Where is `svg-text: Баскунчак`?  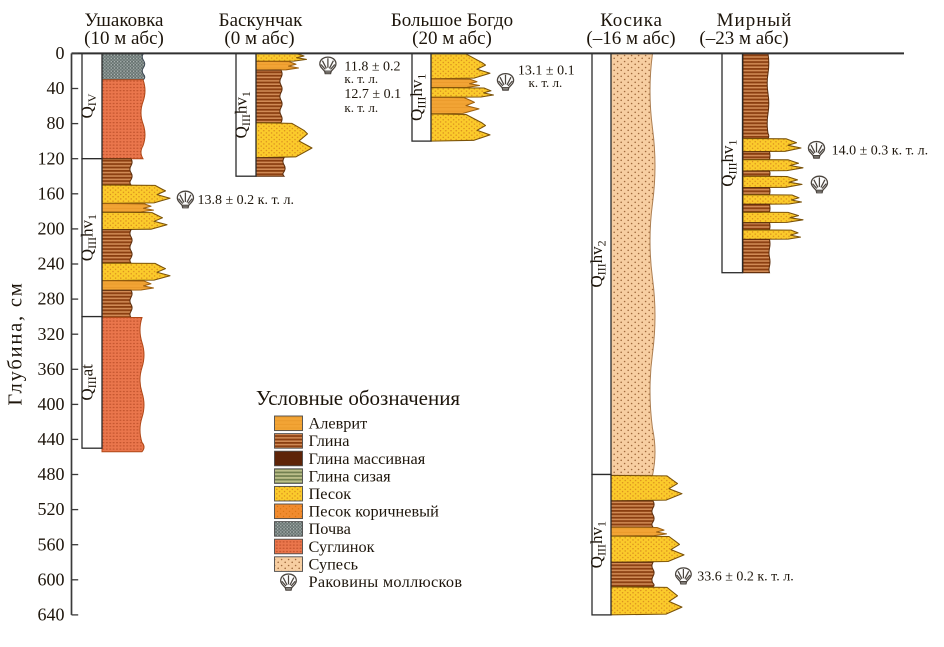
svg-text: Баскунчак is located at coordinates (261, 20).